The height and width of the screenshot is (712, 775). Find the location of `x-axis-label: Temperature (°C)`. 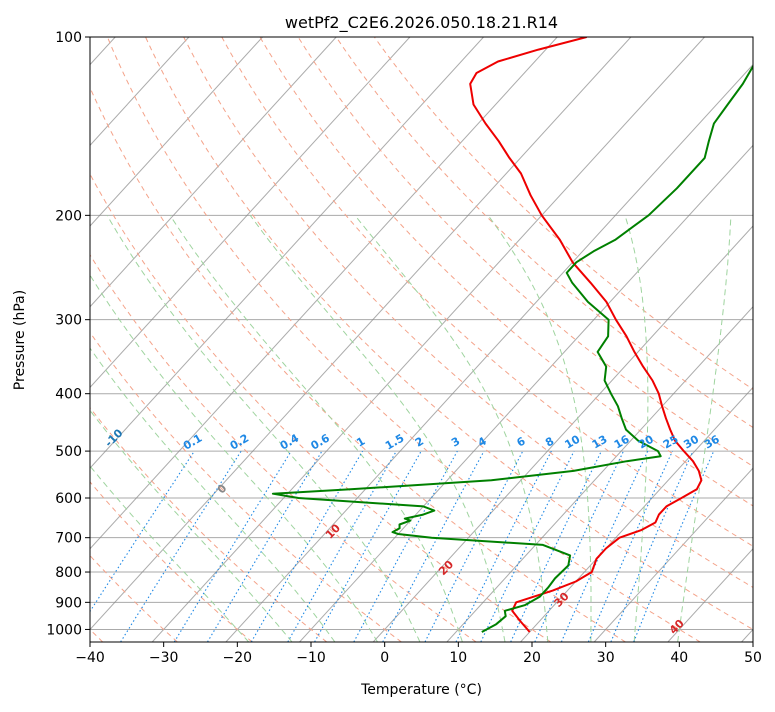

x-axis-label: Temperature (°C) is located at coordinates (421, 690).